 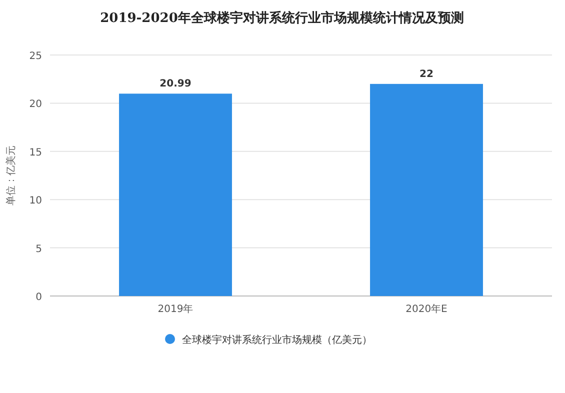 What do you see at coordinates (427, 74) in the screenshot?
I see `data-label: 22` at bounding box center [427, 74].